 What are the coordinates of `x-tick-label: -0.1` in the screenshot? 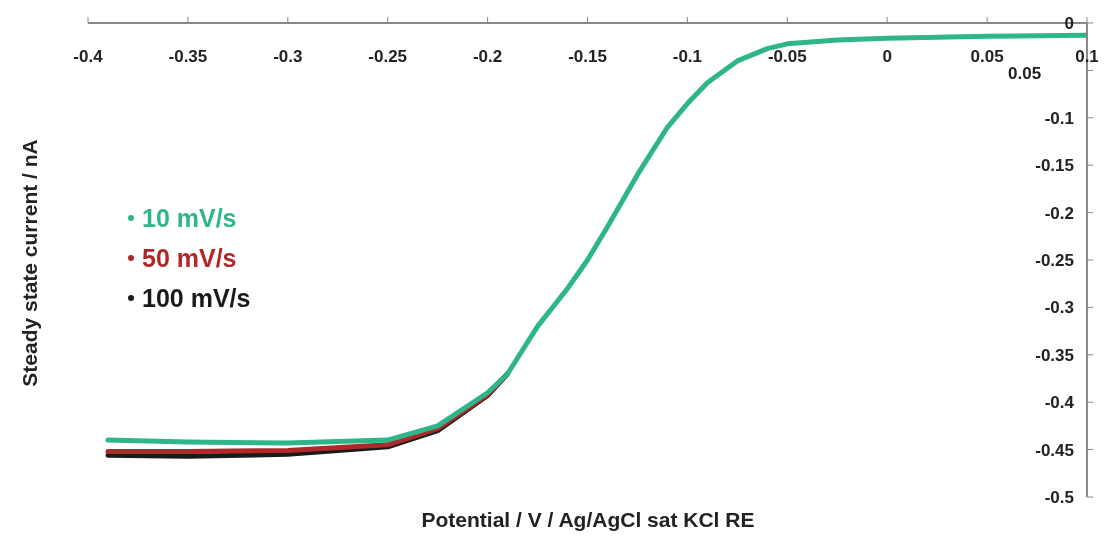 It's located at (687, 56).